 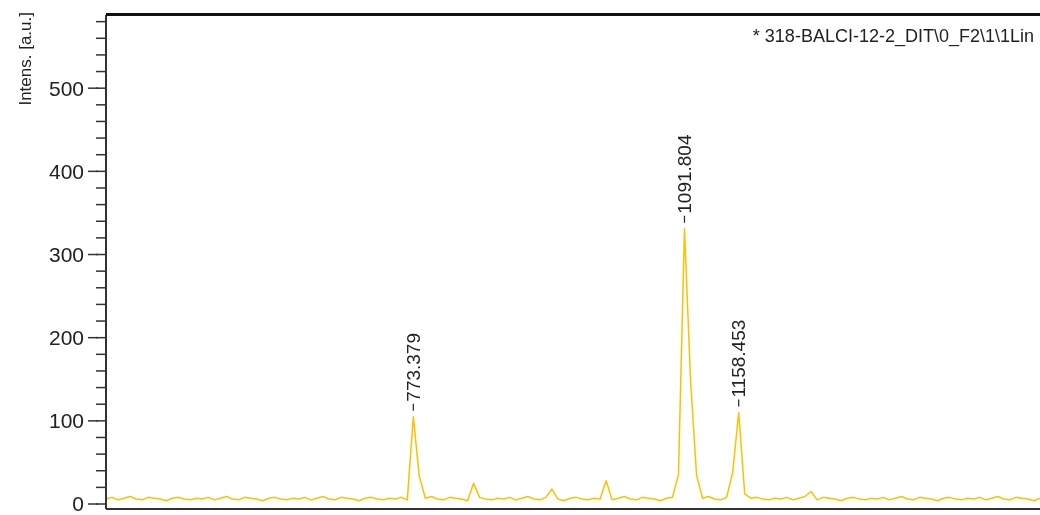 What do you see at coordinates (66, 421) in the screenshot?
I see `y-tick-label: 100` at bounding box center [66, 421].